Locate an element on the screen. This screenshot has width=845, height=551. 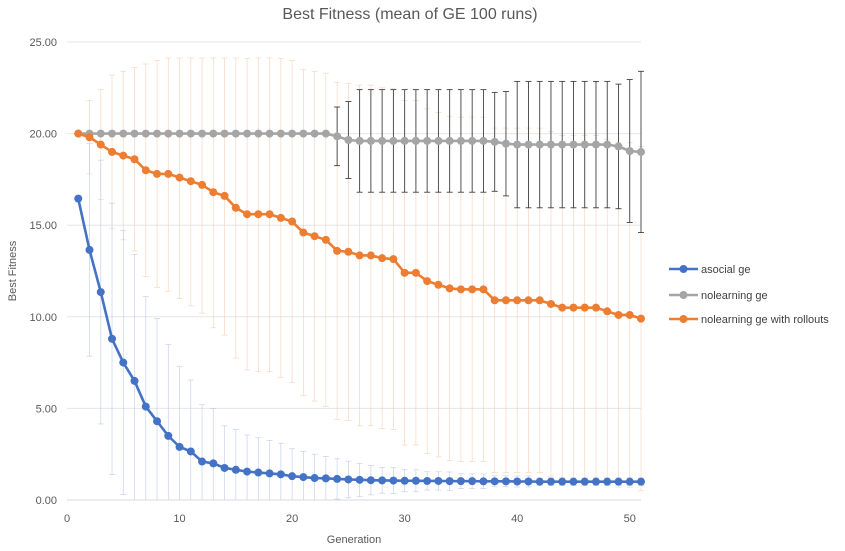
x-tick-label: 50 is located at coordinates (630, 519).